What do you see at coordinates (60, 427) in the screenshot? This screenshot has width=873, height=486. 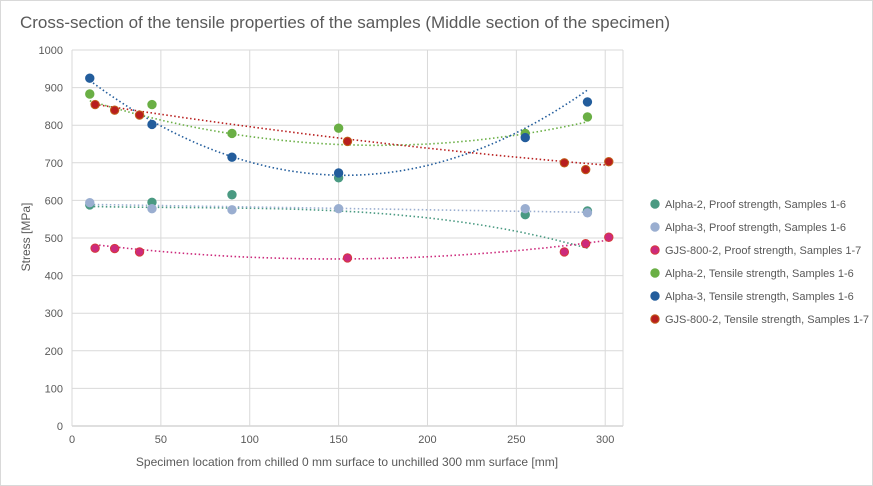 I see `y-tick-label: 0` at bounding box center [60, 427].